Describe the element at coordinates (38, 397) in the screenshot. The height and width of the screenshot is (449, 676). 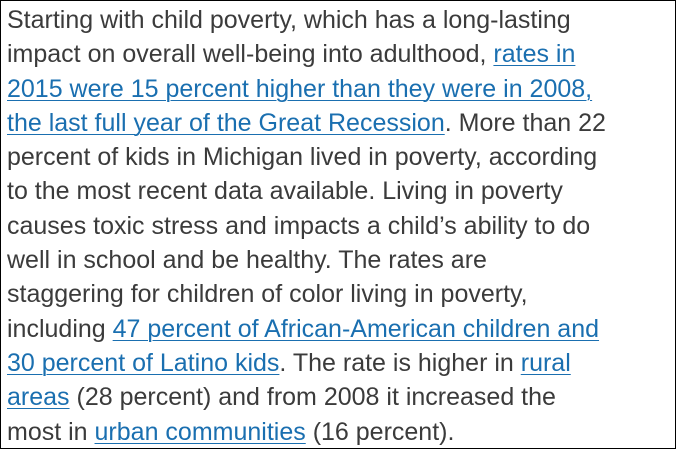
I see `link-rural-areas: areas` at that location.